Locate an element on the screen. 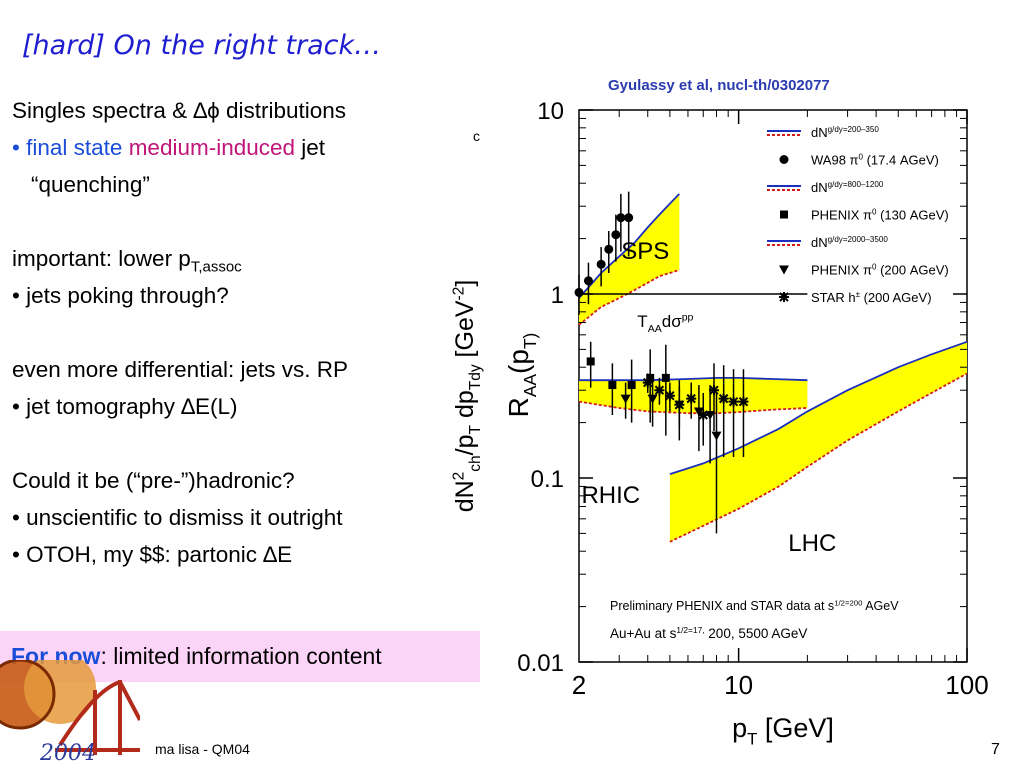  tomography-text: • jet tomography is located at coordinates (97, 406).